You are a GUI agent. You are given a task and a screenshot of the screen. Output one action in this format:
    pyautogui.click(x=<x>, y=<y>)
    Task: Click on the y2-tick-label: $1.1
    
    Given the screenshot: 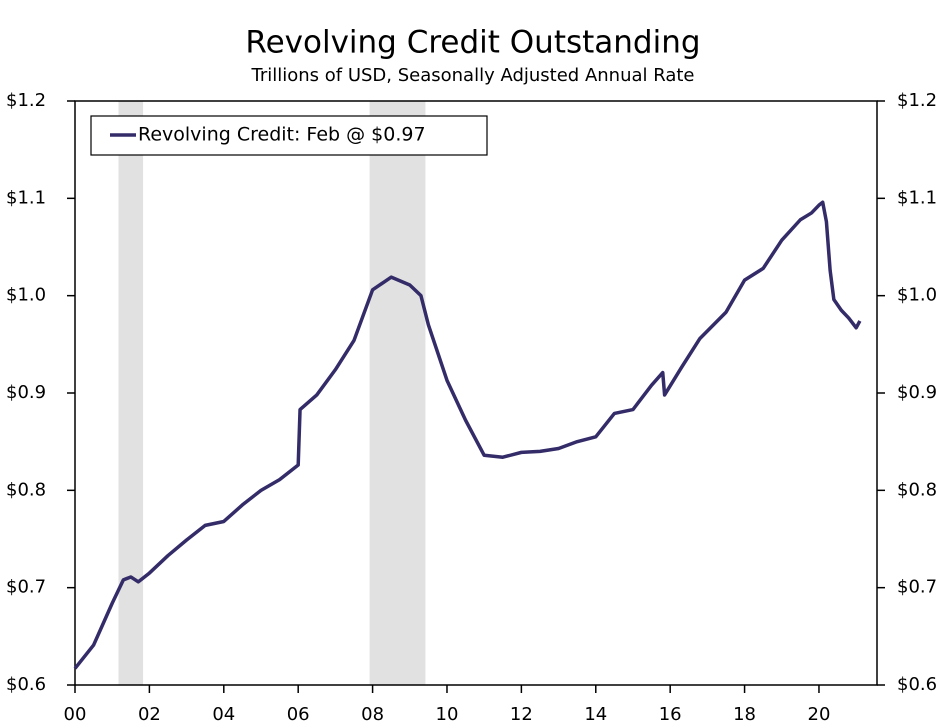 What is the action you would take?
    pyautogui.click(x=917, y=197)
    